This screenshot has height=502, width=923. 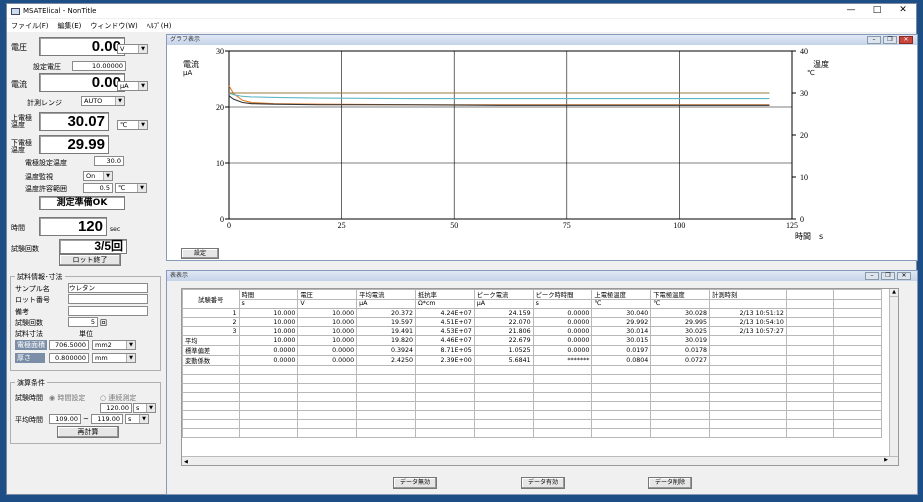 What do you see at coordinates (386, 340) in the screenshot?
I see `table-cell: 19.820` at bounding box center [386, 340].